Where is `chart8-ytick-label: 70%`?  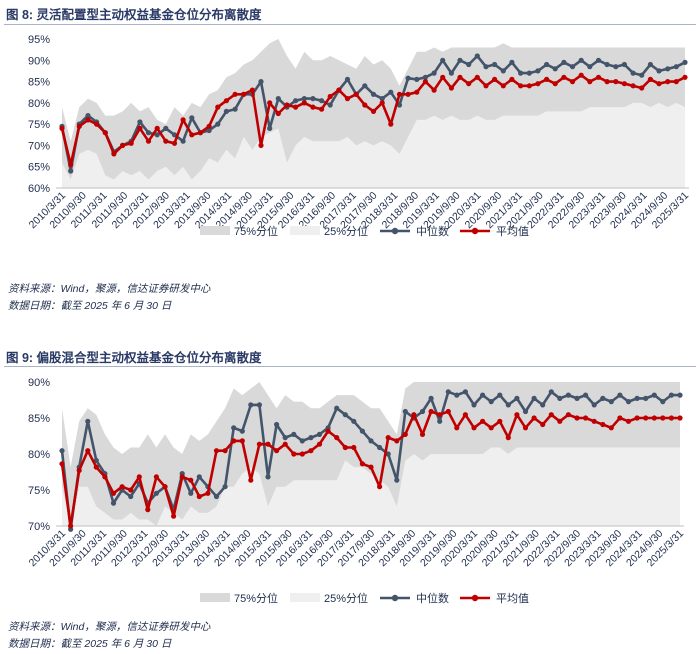 chart8-ytick-label: 70% is located at coordinates (39, 146).